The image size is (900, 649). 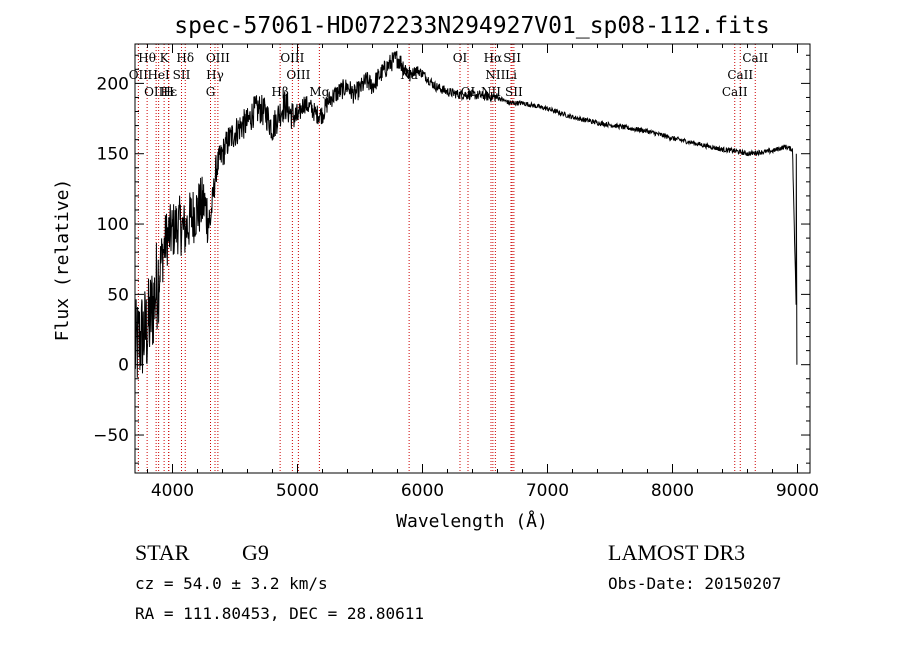 I want to click on spectral-line-label: Hα, so click(x=493, y=58).